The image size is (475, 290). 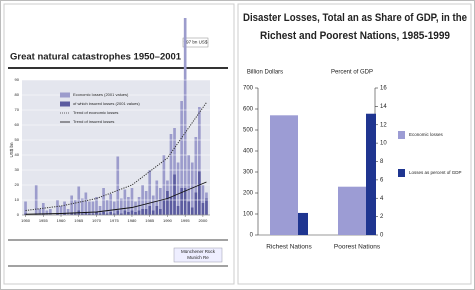 What do you see at coordinates (195, 42) in the screenshot?
I see `annotation-box` at bounding box center [195, 42].